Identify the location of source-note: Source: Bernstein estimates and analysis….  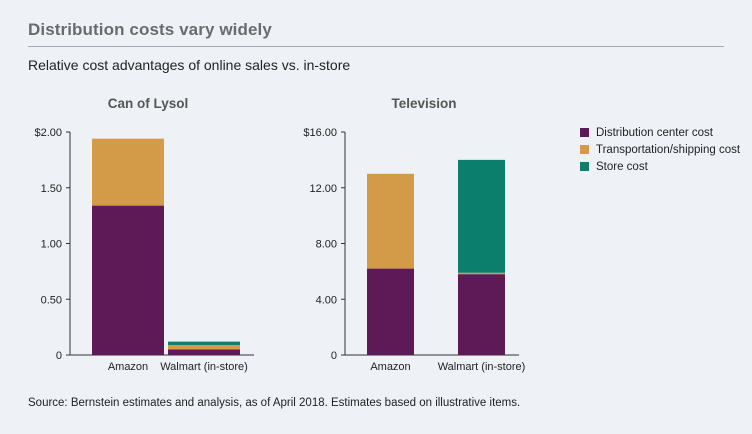
(274, 403).